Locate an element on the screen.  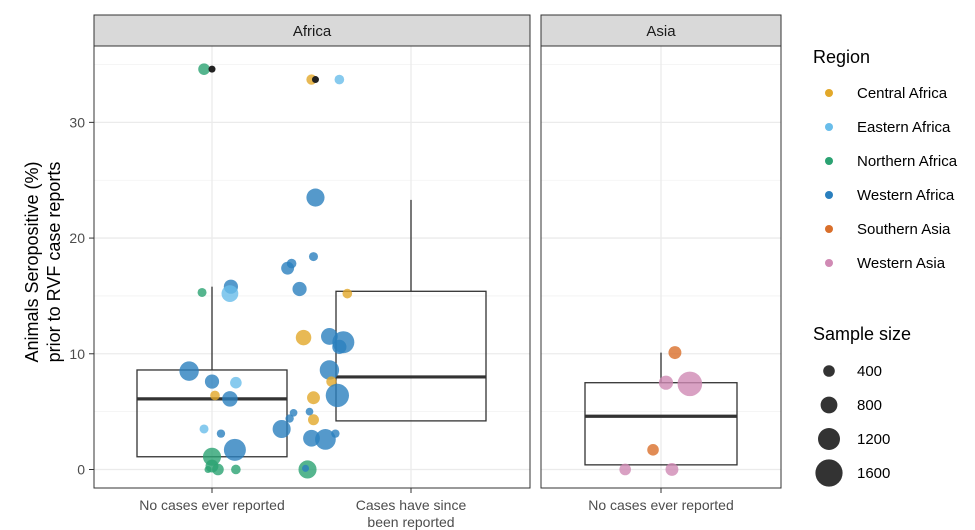
legend-size-title: Sample size is located at coordinates (862, 334).